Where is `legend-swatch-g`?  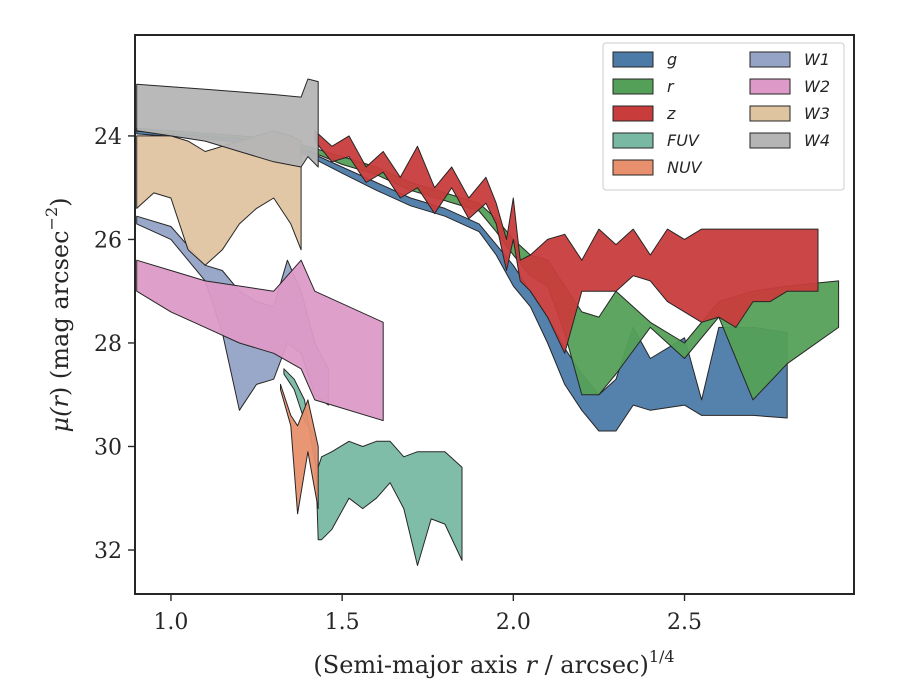
legend-swatch-g is located at coordinates (633, 59).